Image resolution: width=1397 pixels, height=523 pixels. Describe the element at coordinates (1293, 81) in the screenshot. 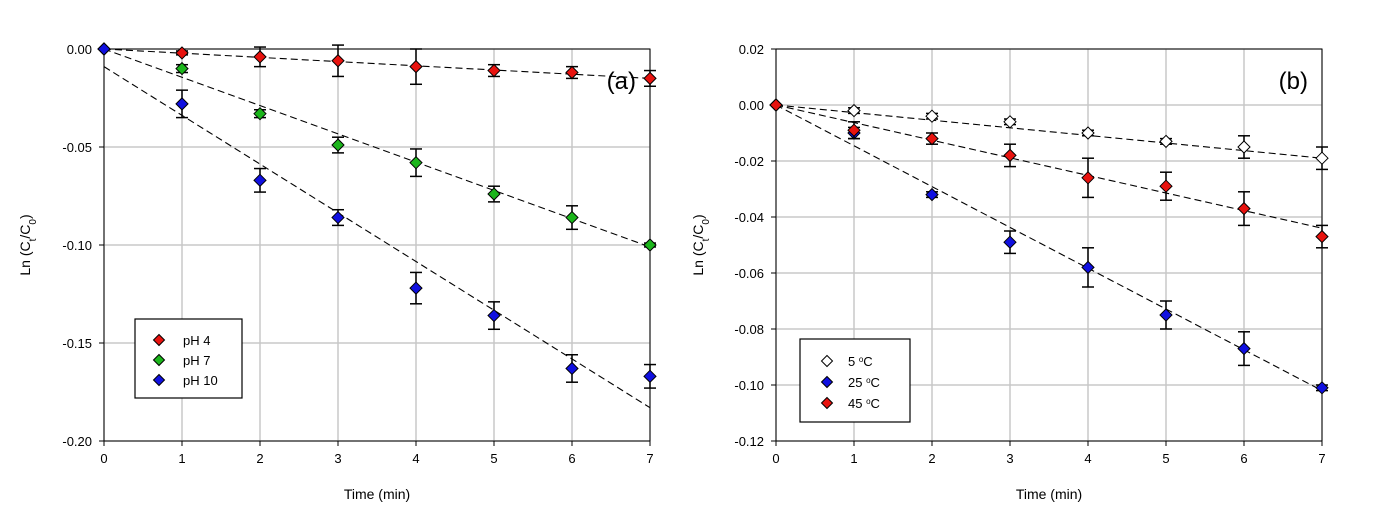

I see `panel-label: (b)` at that location.